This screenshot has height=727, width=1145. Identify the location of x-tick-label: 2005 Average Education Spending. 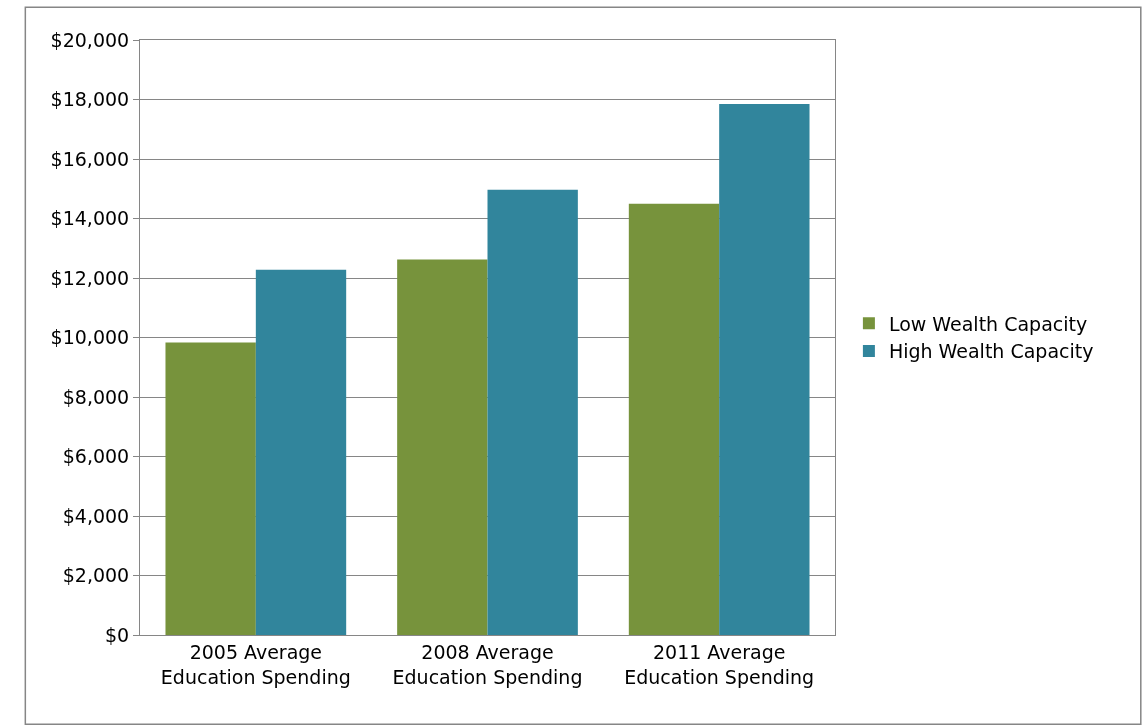
(255, 664).